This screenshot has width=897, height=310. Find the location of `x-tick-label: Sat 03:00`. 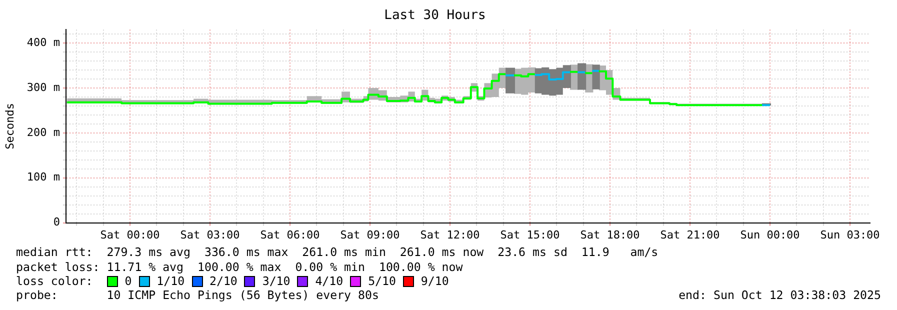

x-tick-label: Sat 03:00 is located at coordinates (210, 235).